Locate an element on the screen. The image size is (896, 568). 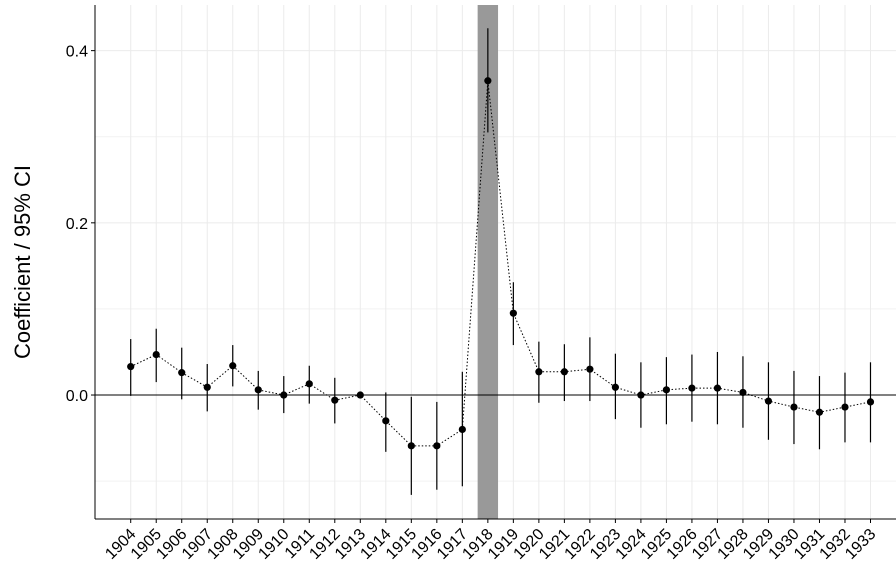
y-tick-label: 0.0 is located at coordinates (77, 396).